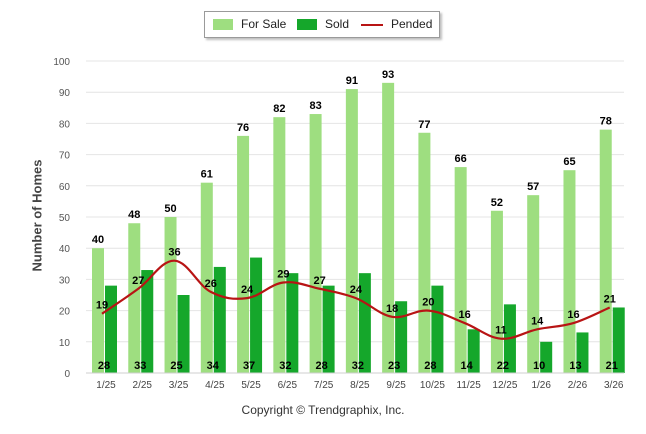  Describe the element at coordinates (251, 385) in the screenshot. I see `x-tick-label: 5/25` at that location.